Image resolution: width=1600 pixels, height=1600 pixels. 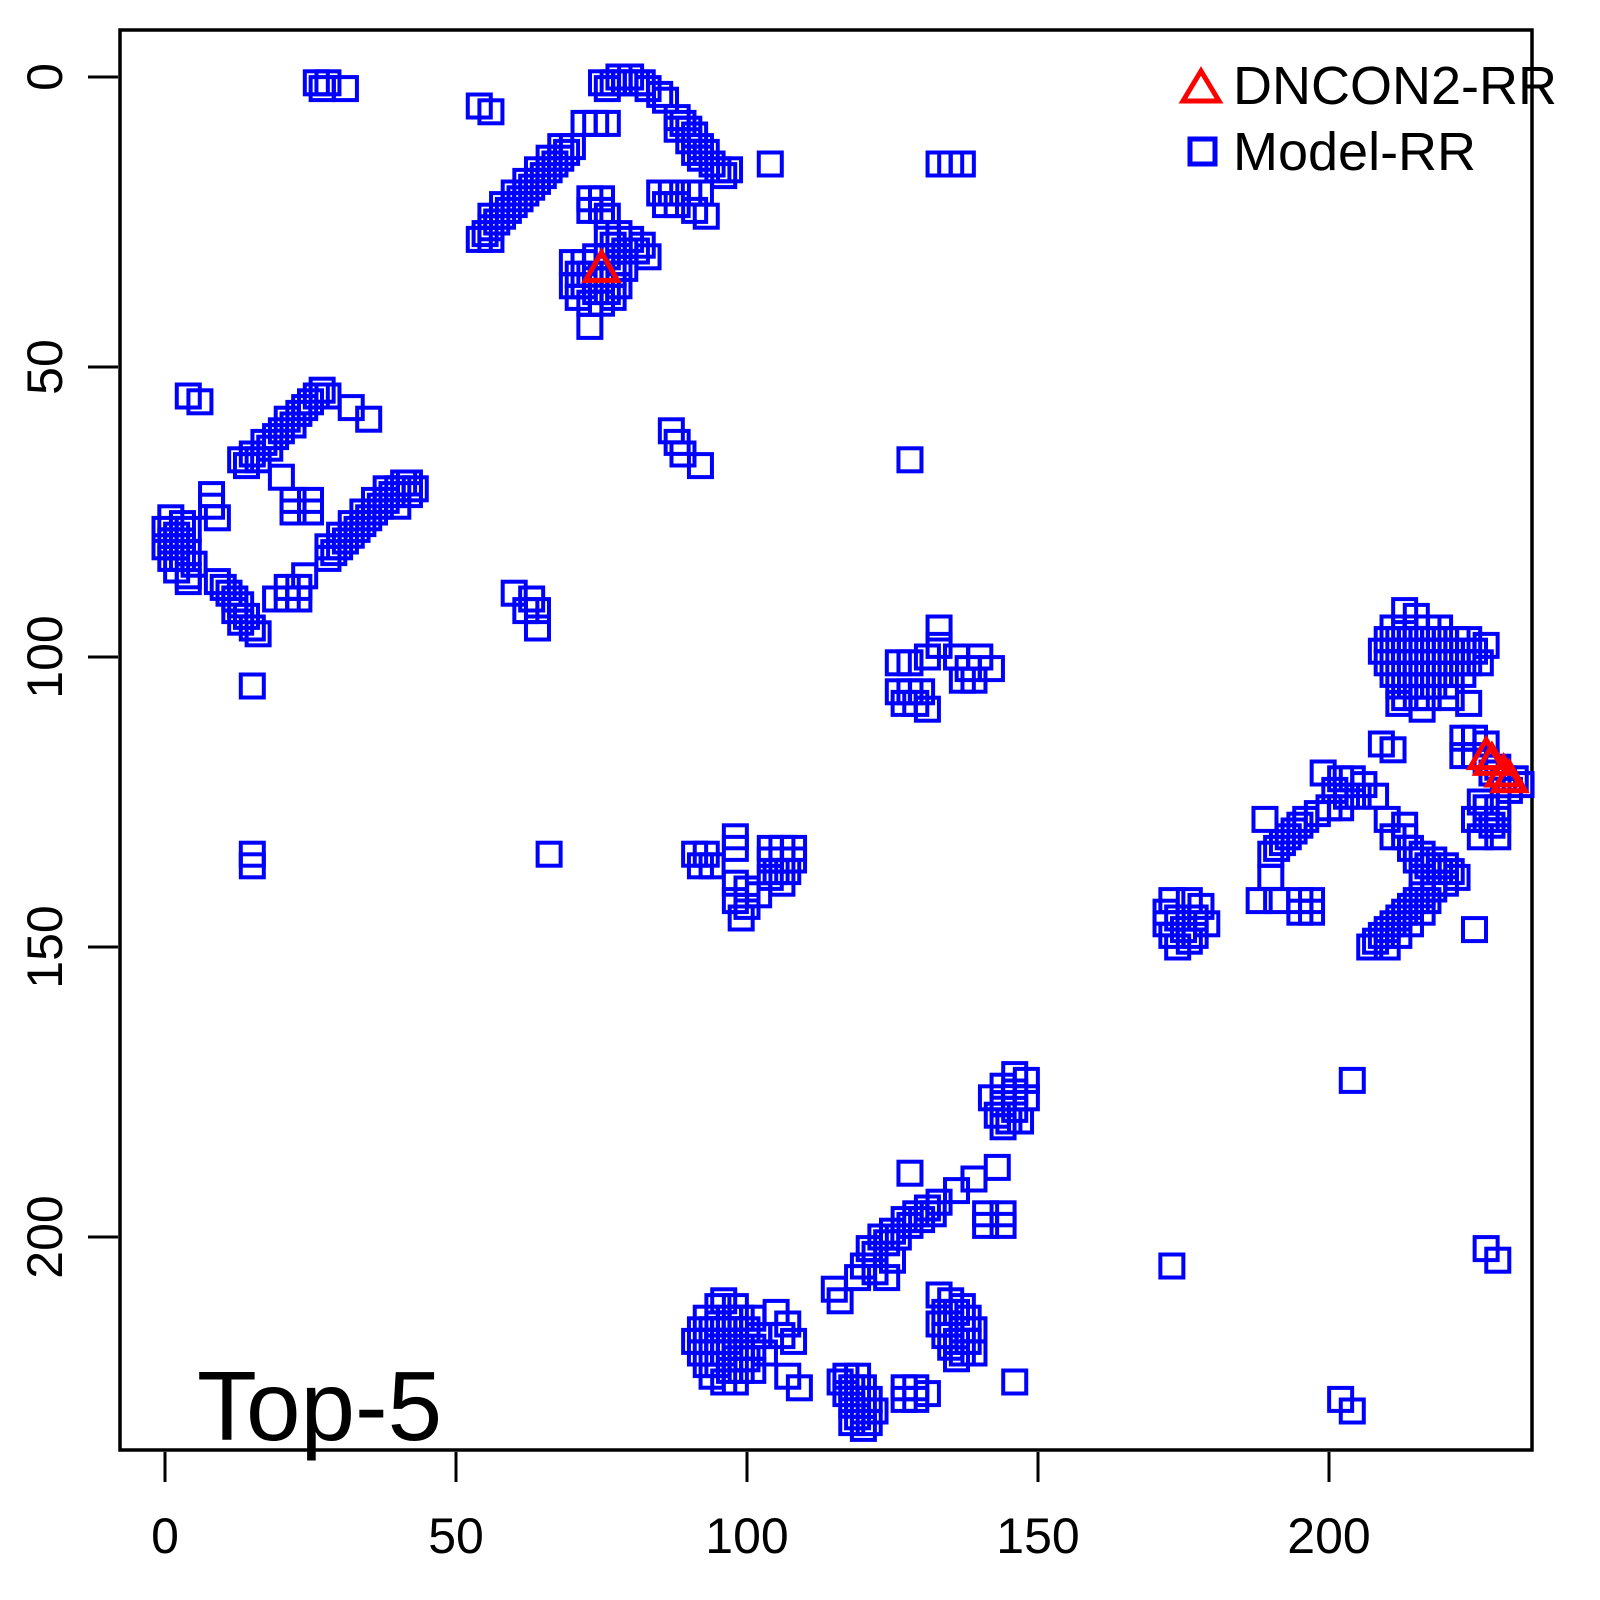 I want to click on legend-label-model: Model-RR, so click(x=1354, y=152).